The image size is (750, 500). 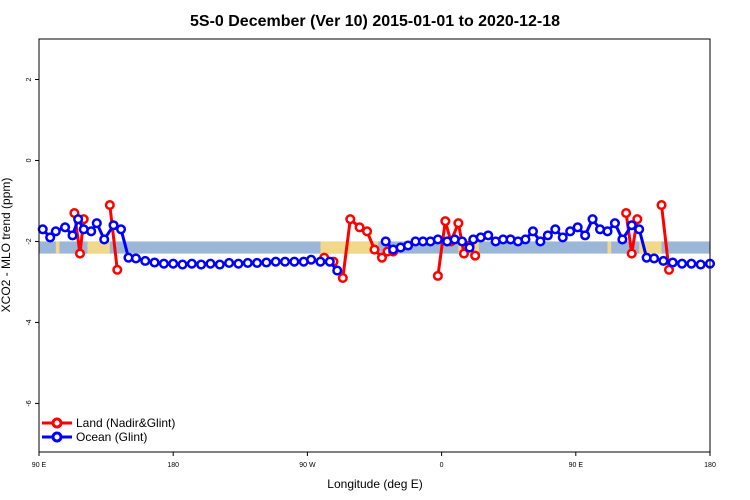 I want to click on x-axis: 90 E 180 90 W 0 90 E 180, so click(x=374, y=460).